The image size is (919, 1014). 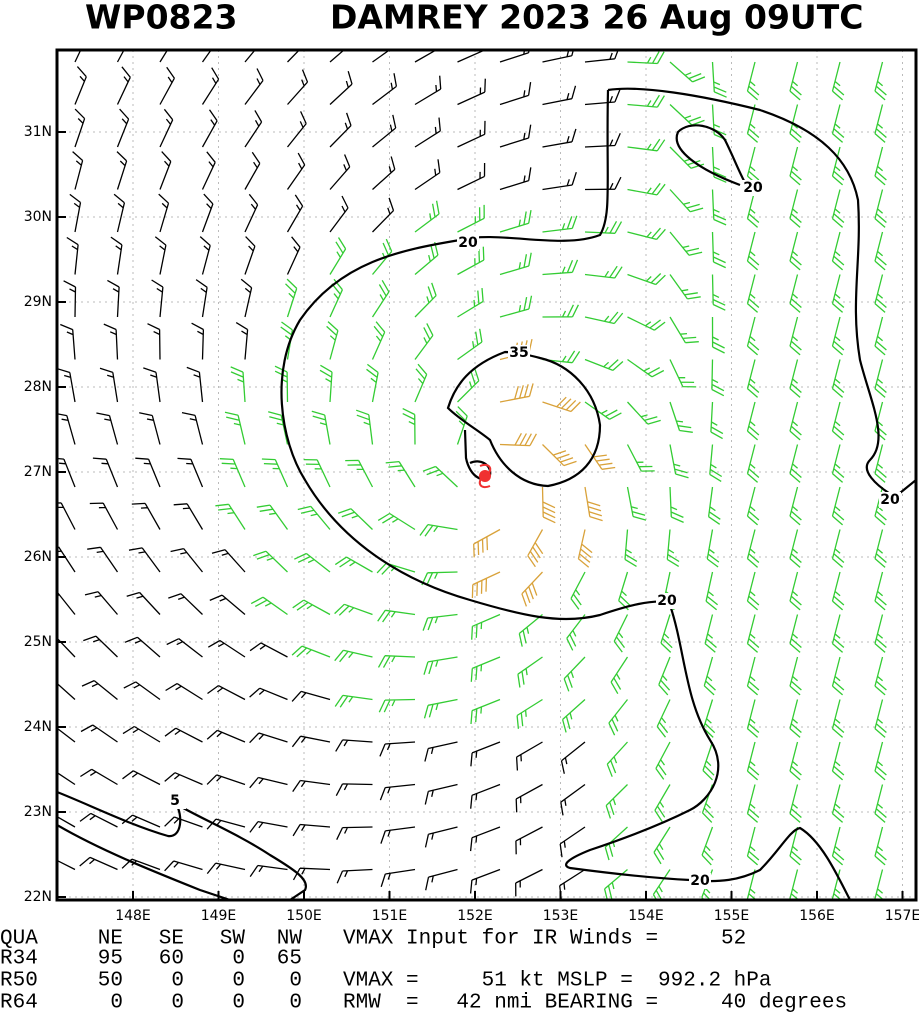 What do you see at coordinates (902, 916) in the screenshot?
I see `lon-label: 157E` at bounding box center [902, 916].